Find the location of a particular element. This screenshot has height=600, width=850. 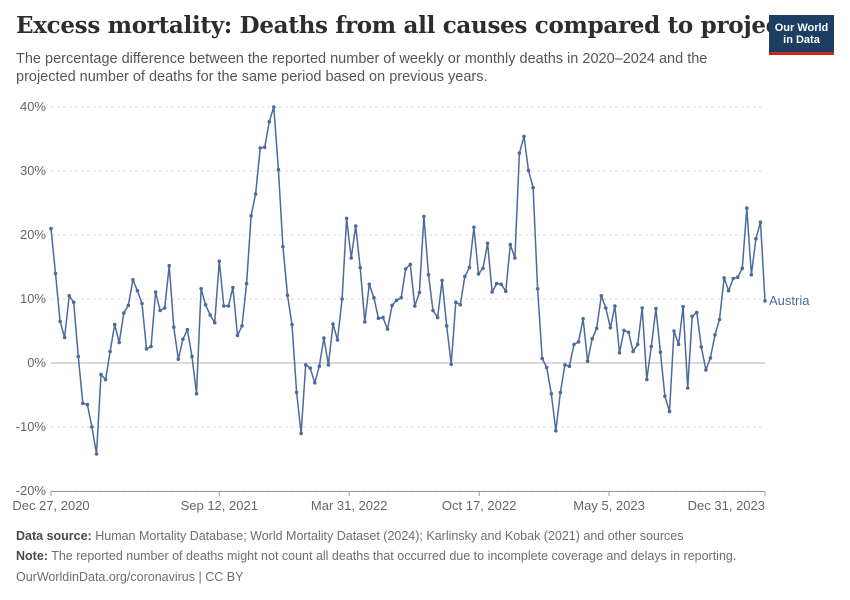

x-tick-label: Oct 17, 2022 is located at coordinates (479, 505).